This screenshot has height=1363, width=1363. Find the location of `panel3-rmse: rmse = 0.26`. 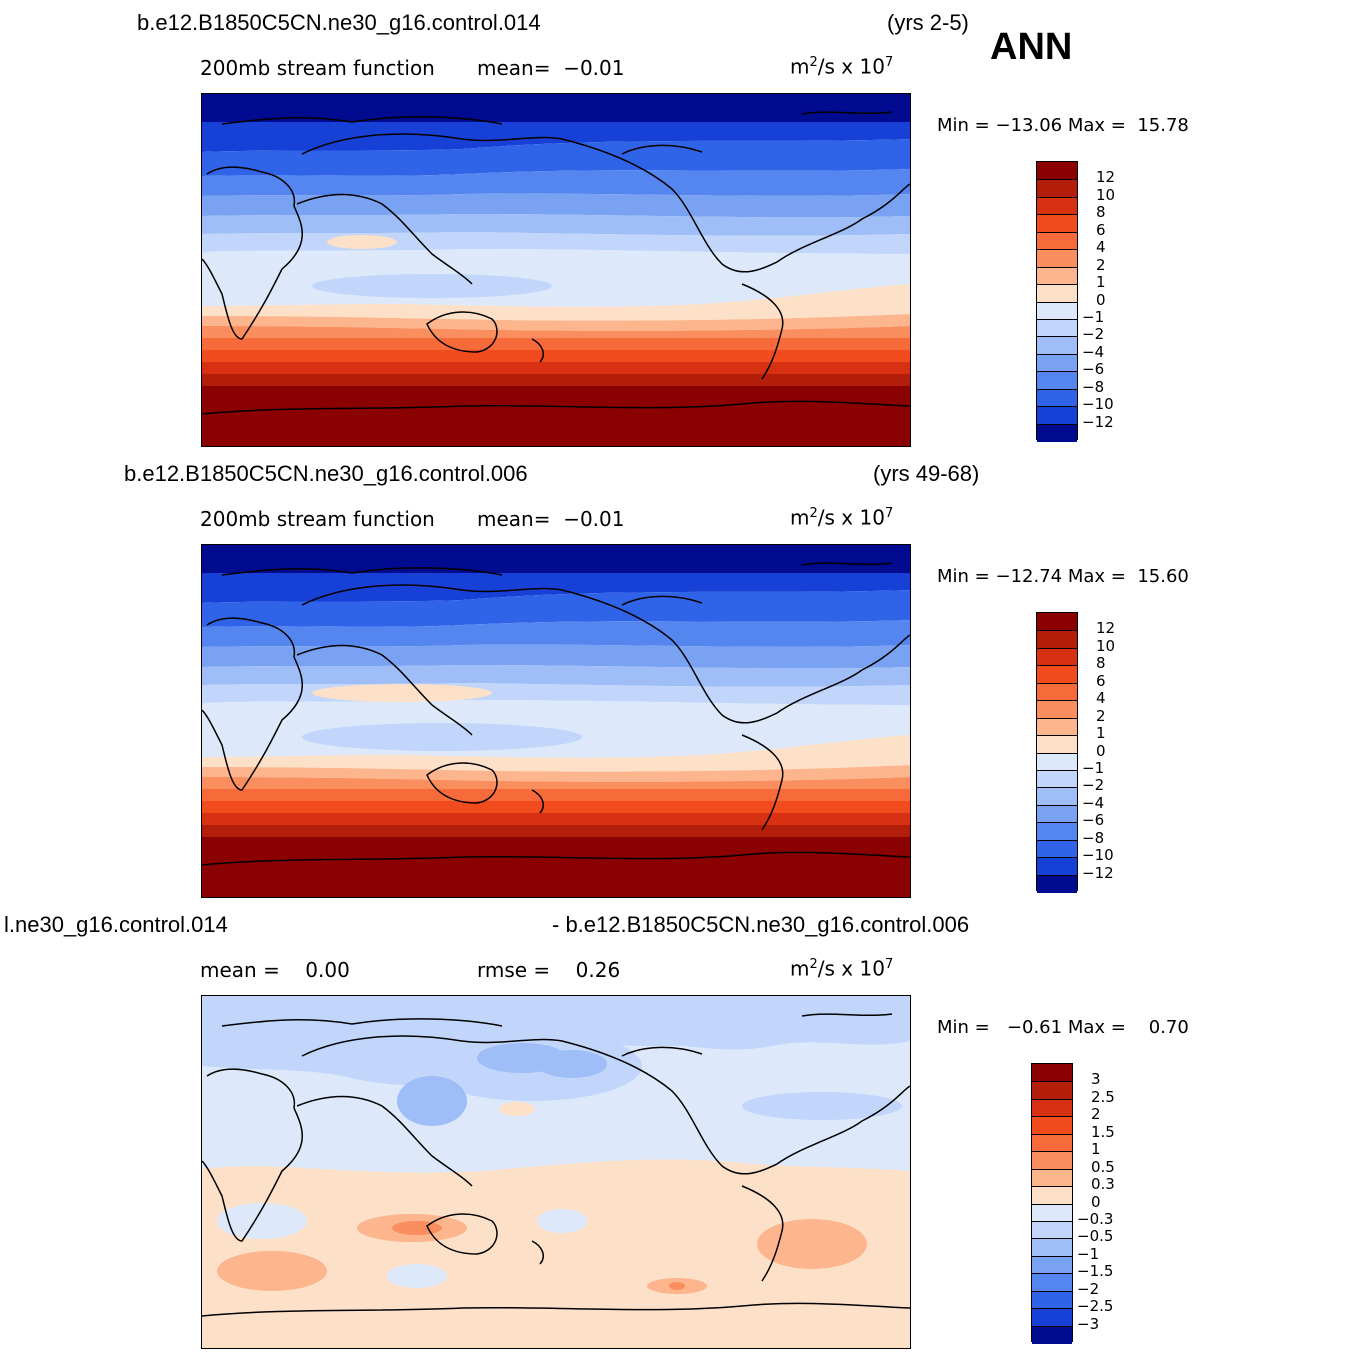

panel3-rmse: rmse = 0.26 is located at coordinates (548, 970).